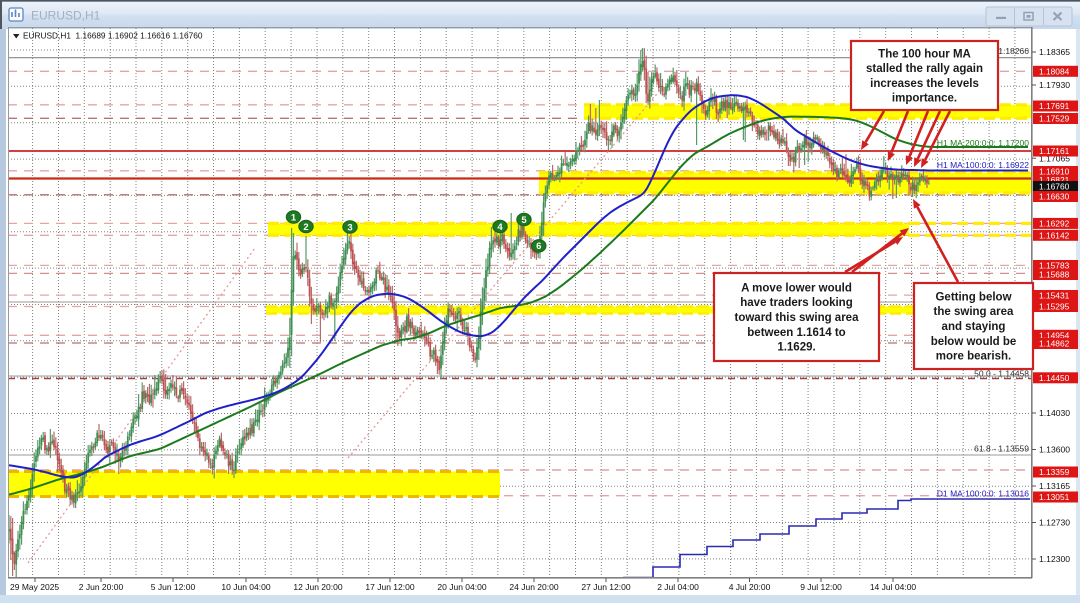 The height and width of the screenshot is (603, 1080). I want to click on svg-text: 2 Jul 04:00, so click(678, 587).